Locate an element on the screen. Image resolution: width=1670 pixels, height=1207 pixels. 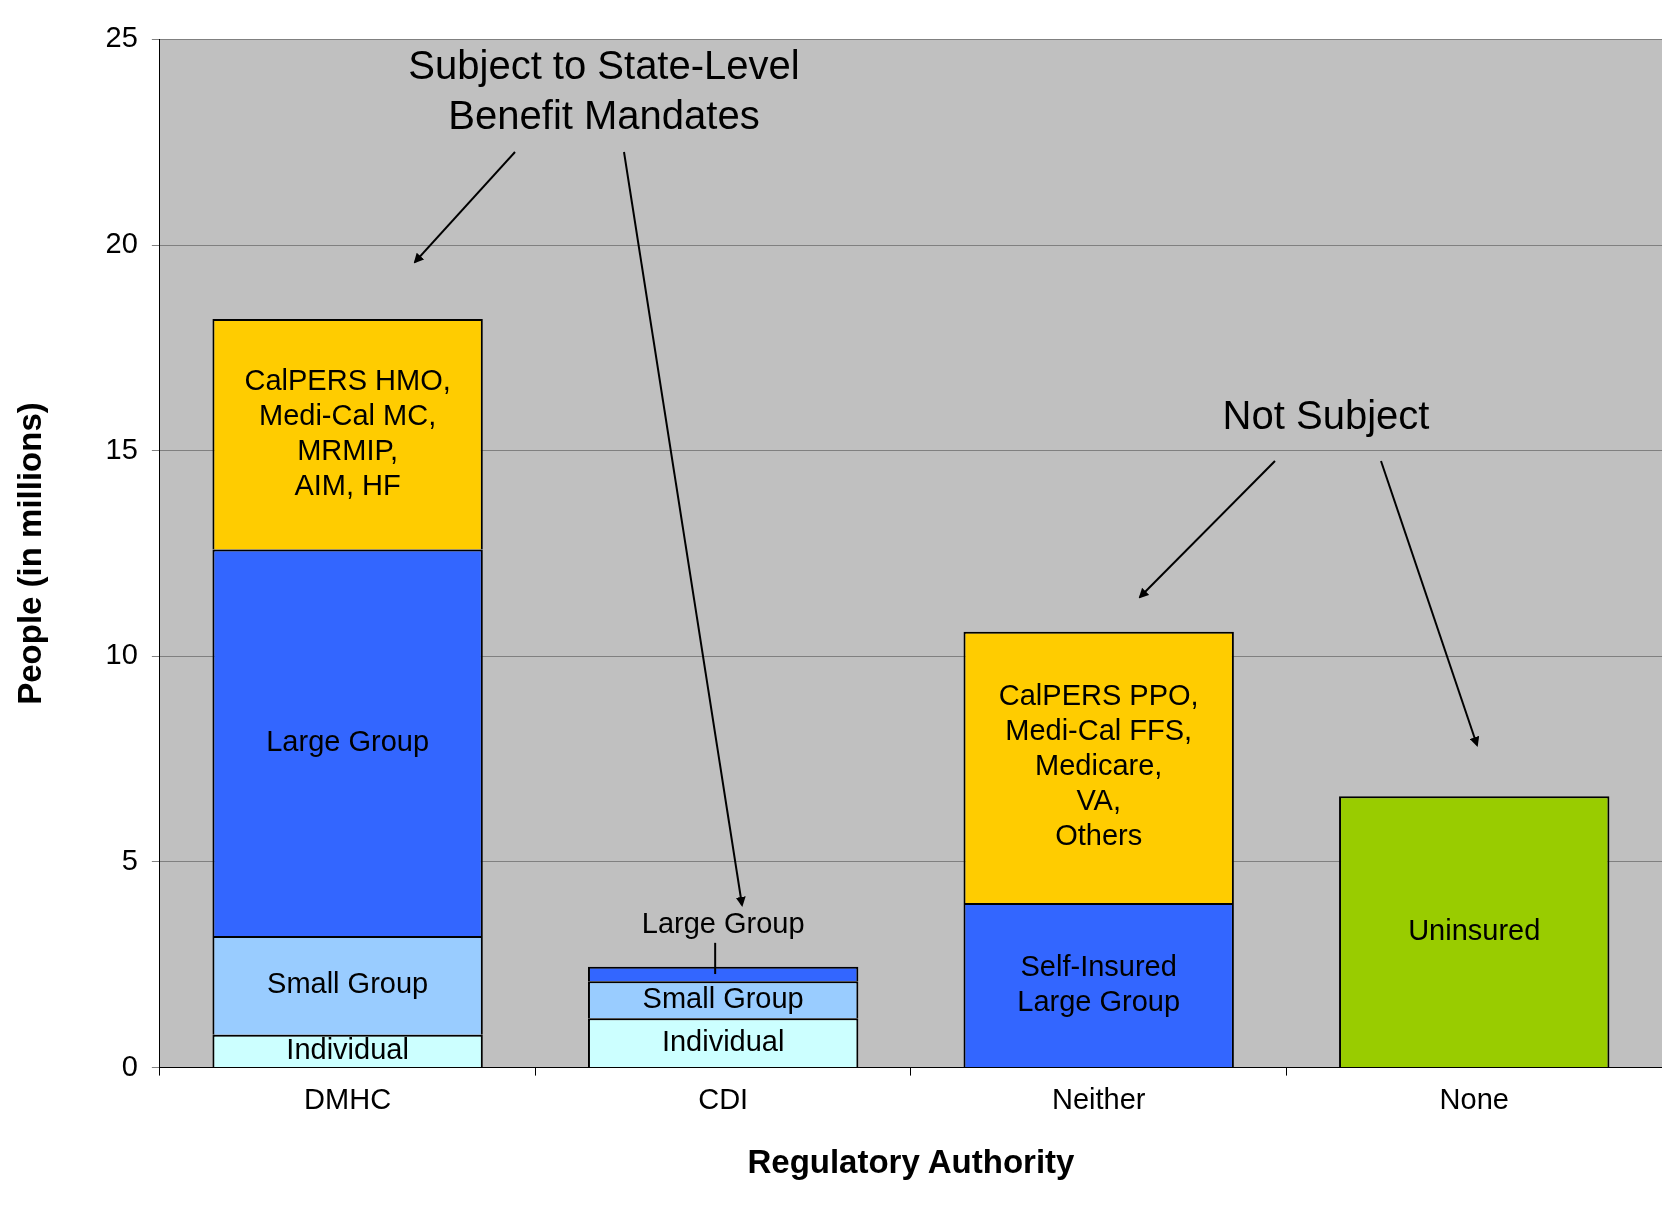
y-tick-label: 25 is located at coordinates (121, 37).